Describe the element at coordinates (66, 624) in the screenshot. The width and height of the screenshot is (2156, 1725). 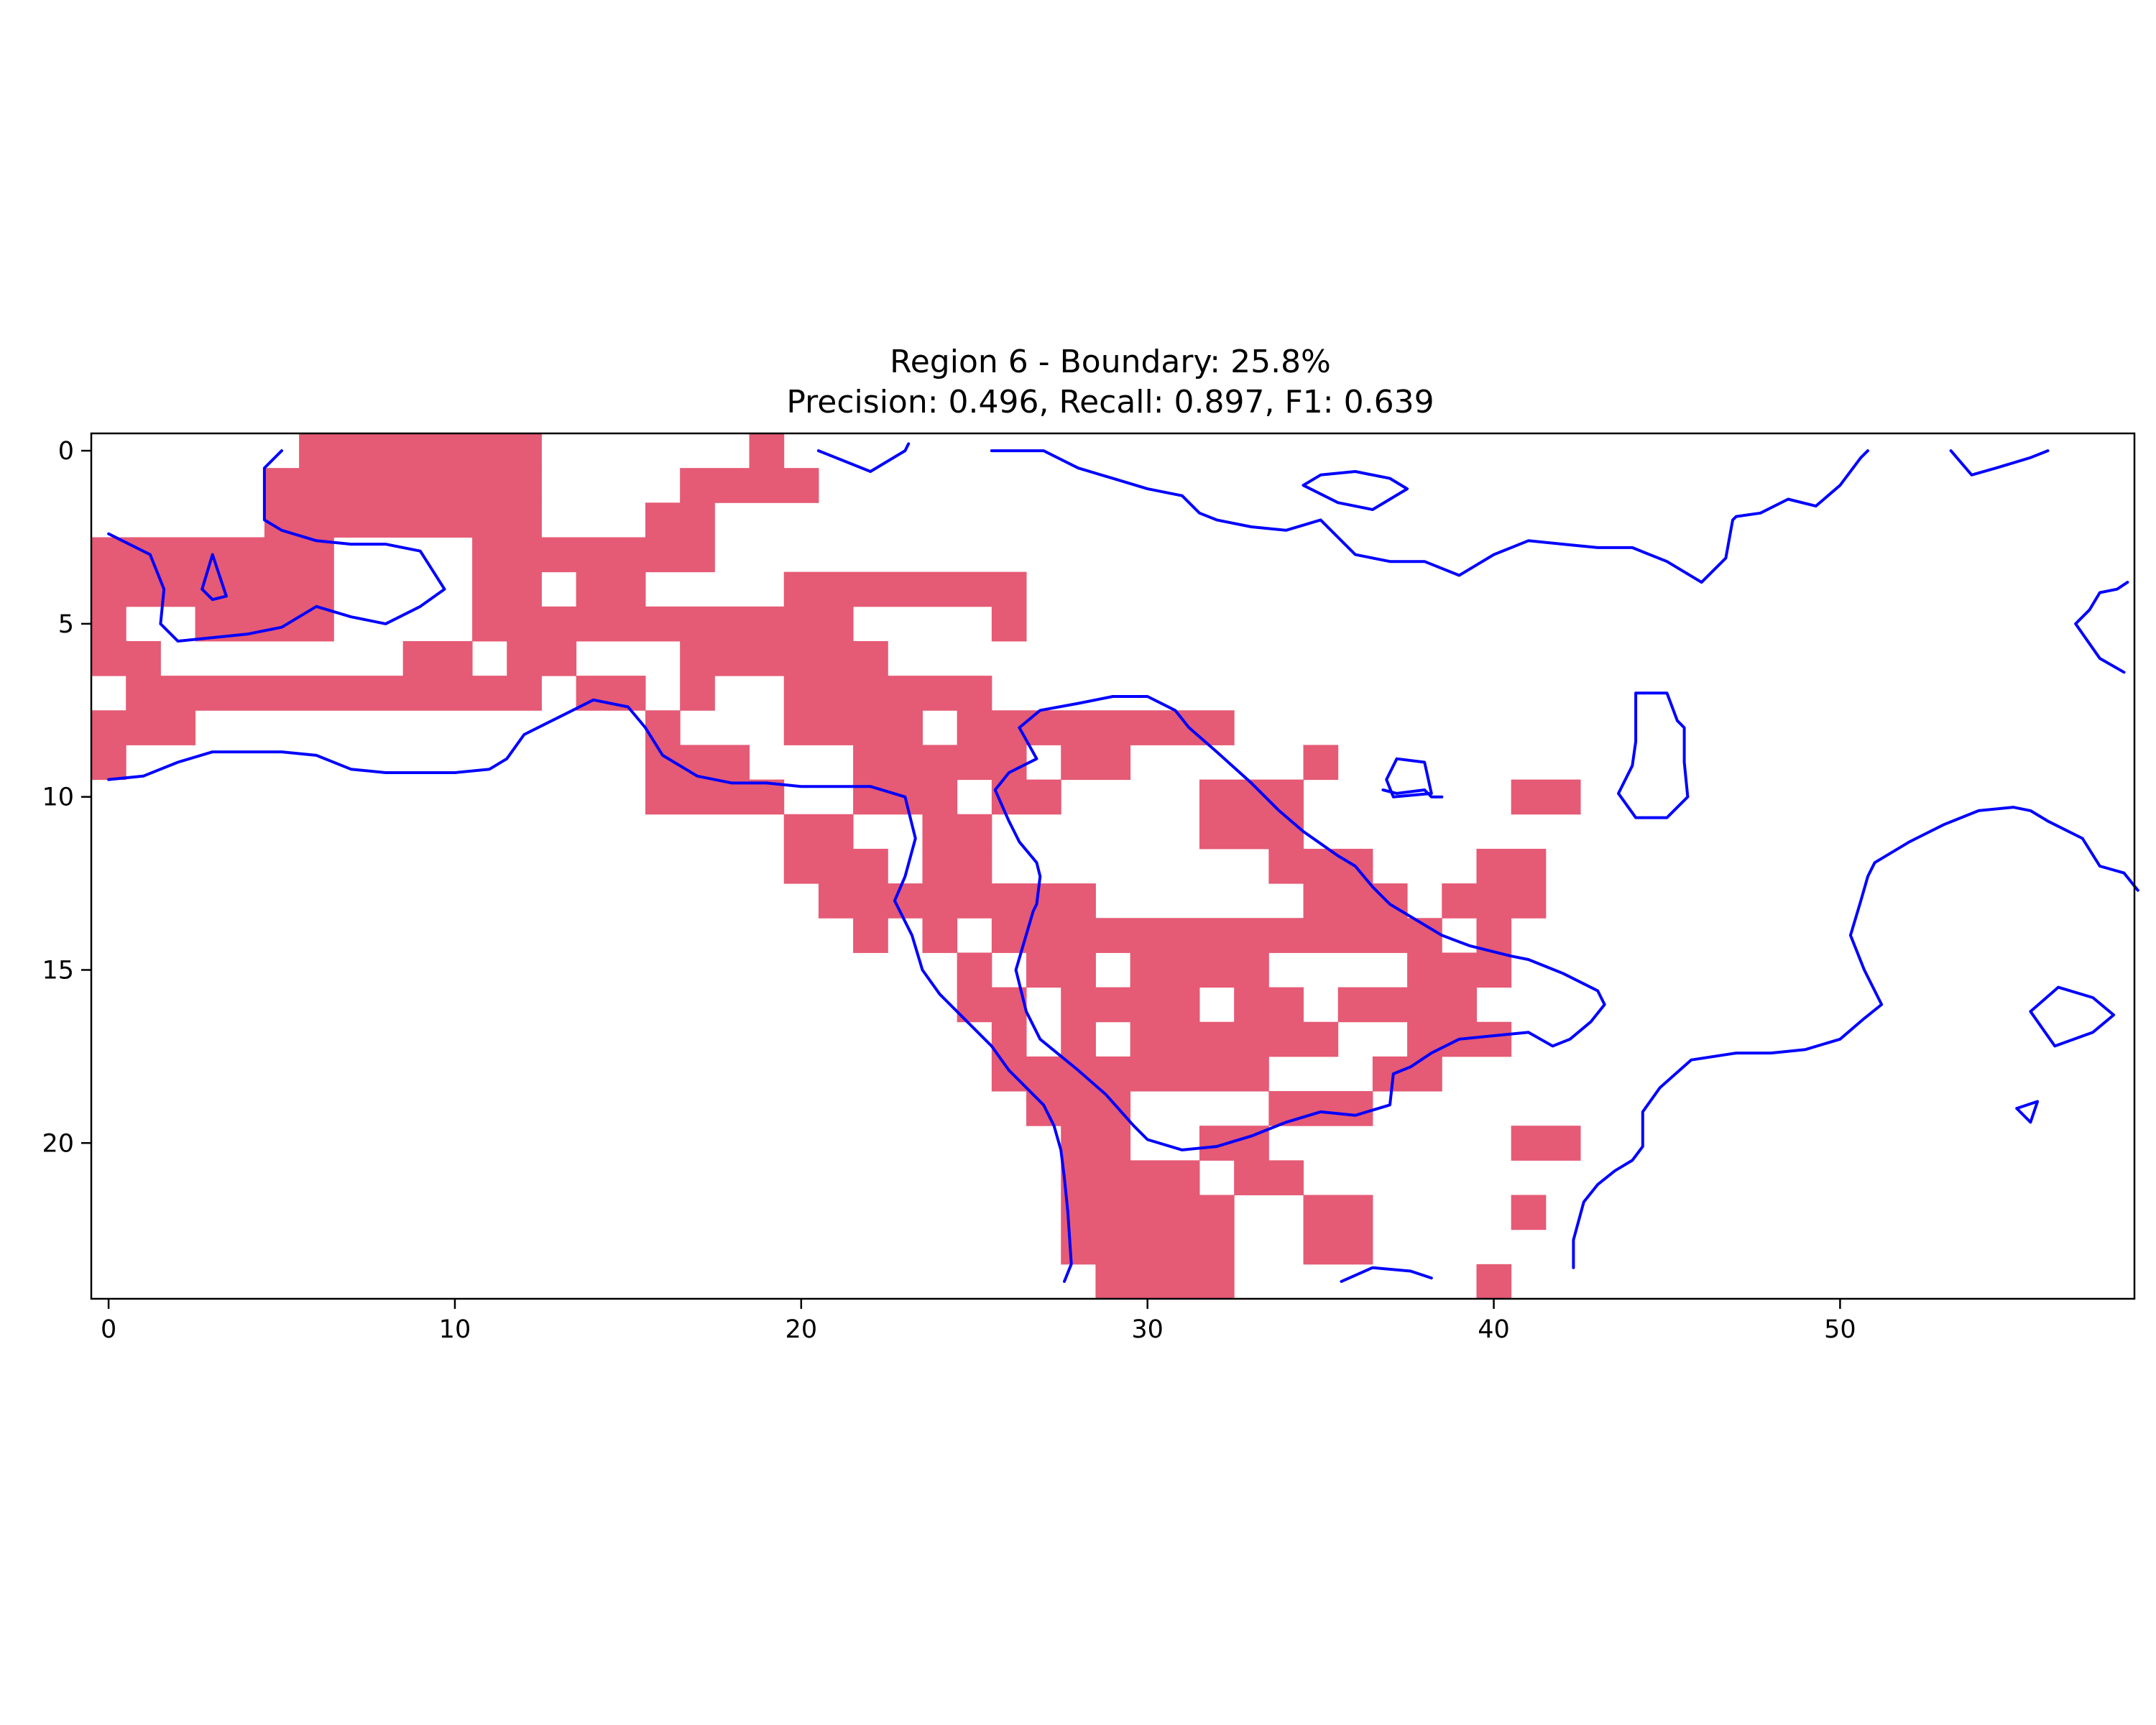
I see `y-tick-label: 5` at that location.